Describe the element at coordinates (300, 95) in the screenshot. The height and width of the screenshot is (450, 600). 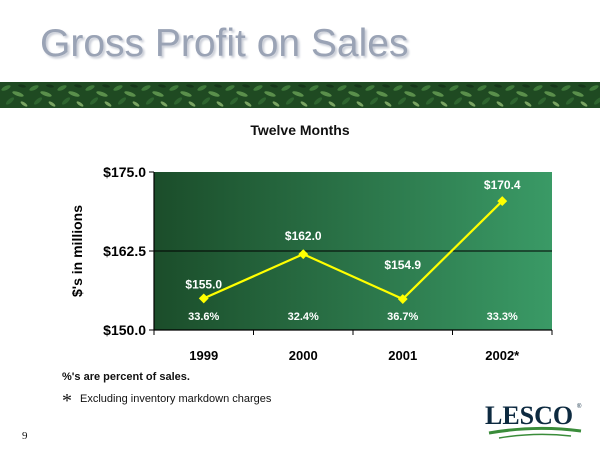
I see `foliage-banner` at that location.